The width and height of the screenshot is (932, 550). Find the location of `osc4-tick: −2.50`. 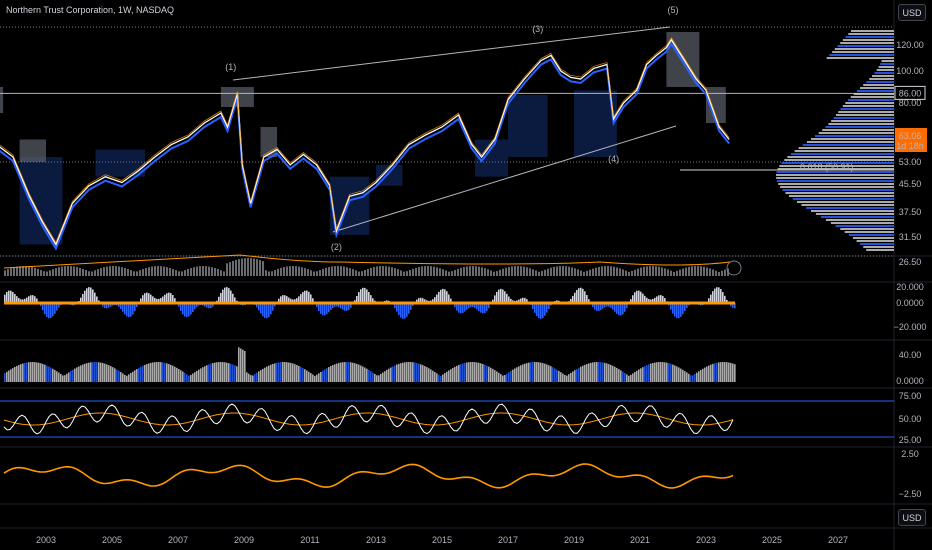

osc4-tick: −2.50 is located at coordinates (910, 494).